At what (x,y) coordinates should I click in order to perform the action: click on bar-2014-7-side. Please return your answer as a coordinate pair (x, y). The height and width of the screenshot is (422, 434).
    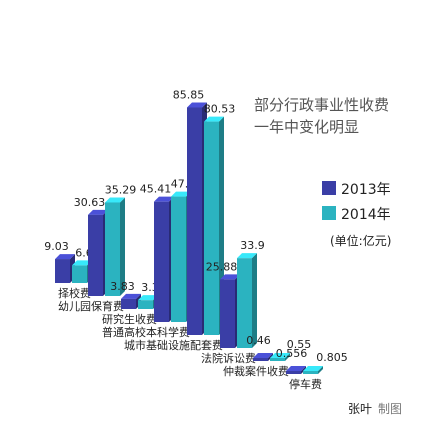
    Looking at the image, I should click on (320, 370).